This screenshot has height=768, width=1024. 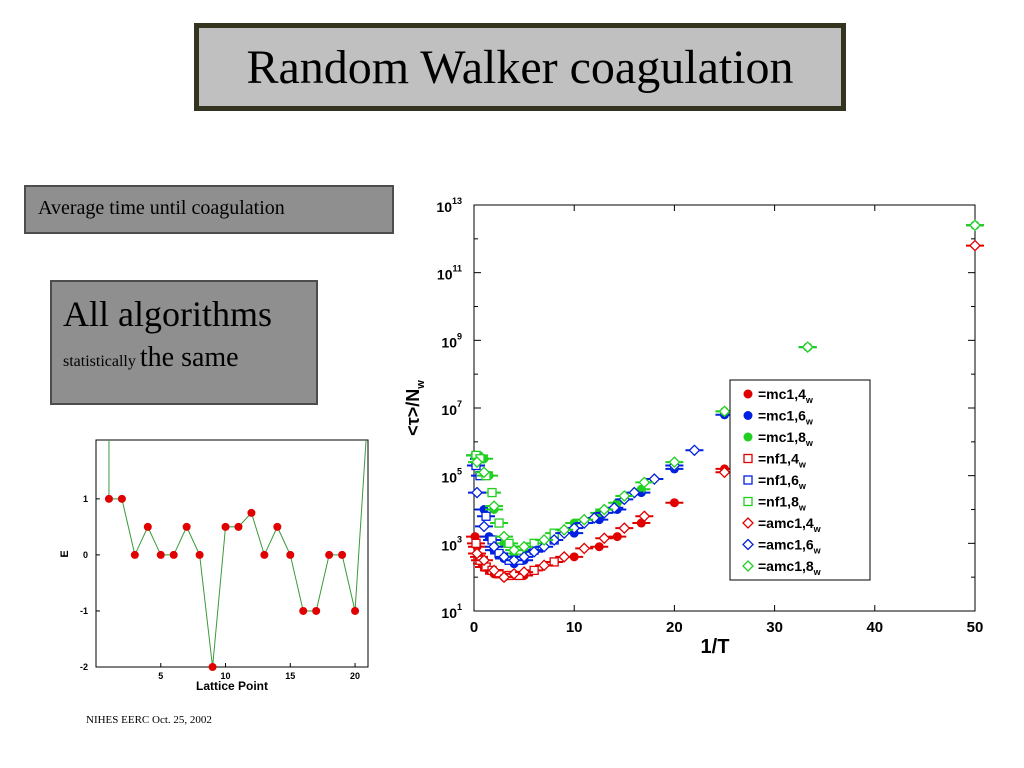 I want to click on energy-chart-ytick-label: 1, so click(x=85, y=499).